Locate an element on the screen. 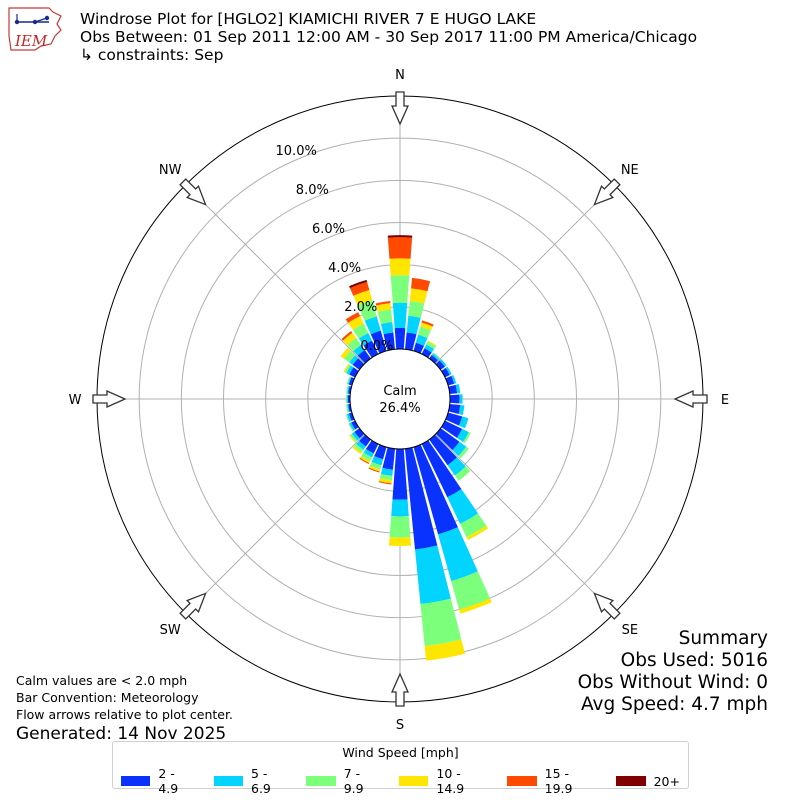 The image size is (800, 800). legend-item: 7 - 9.9 is located at coordinates (344, 781).